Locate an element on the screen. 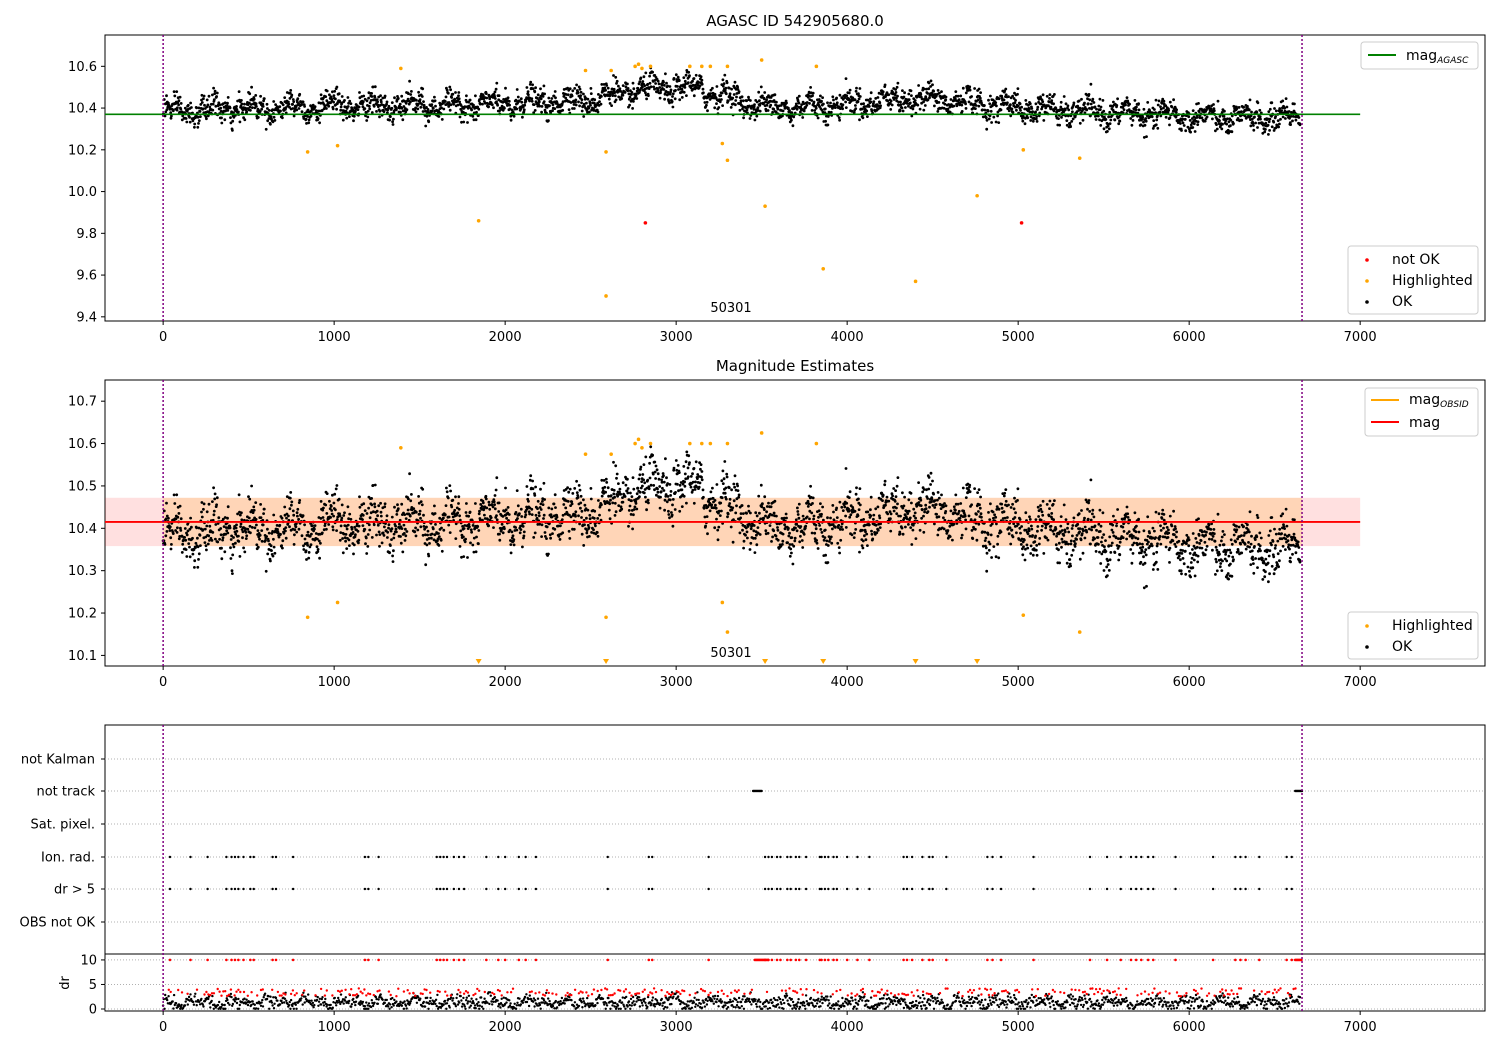 The height and width of the screenshot is (1050, 1500). legend-label-ok: OK is located at coordinates (1402, 302).